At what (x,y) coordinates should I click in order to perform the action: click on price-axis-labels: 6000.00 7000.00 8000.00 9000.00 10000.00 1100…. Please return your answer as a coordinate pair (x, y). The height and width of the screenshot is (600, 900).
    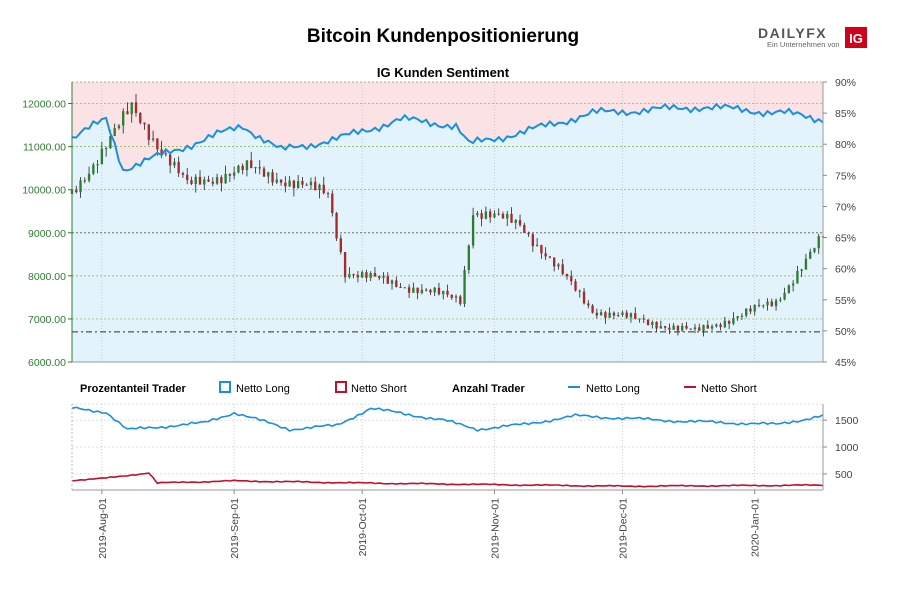
    Looking at the image, I should click on (47, 234).